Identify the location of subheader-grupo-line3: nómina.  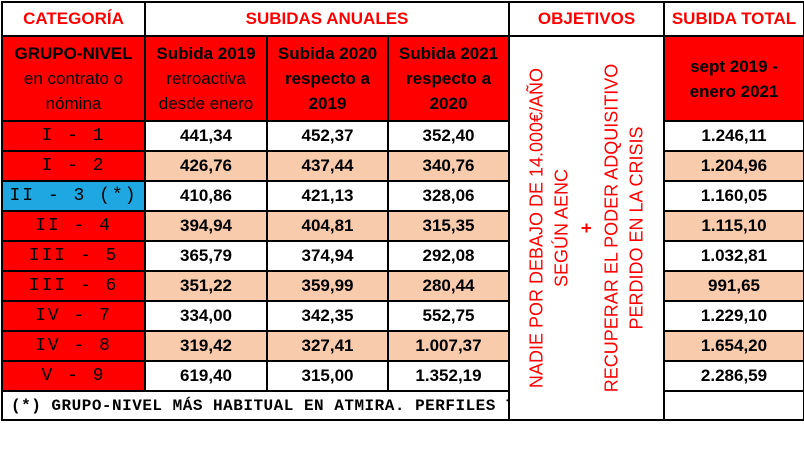
(73, 103).